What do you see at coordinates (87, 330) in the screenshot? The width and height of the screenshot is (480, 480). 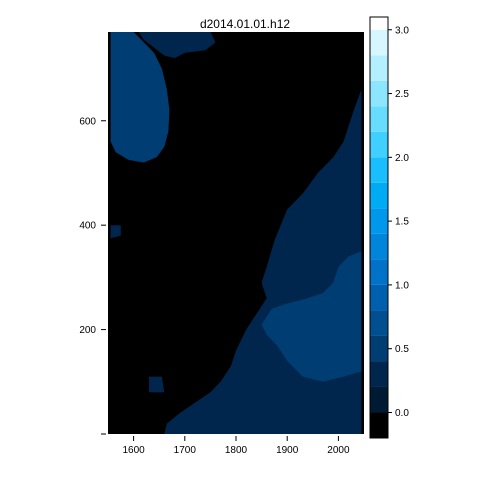 I see `y-tick-label: 200` at bounding box center [87, 330].